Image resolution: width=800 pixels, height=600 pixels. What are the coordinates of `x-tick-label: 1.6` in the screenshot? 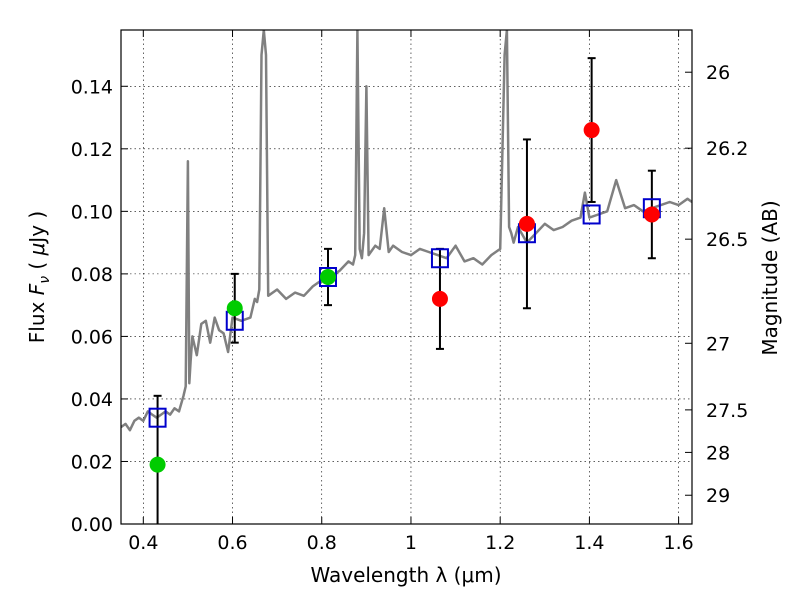 It's located at (679, 543).